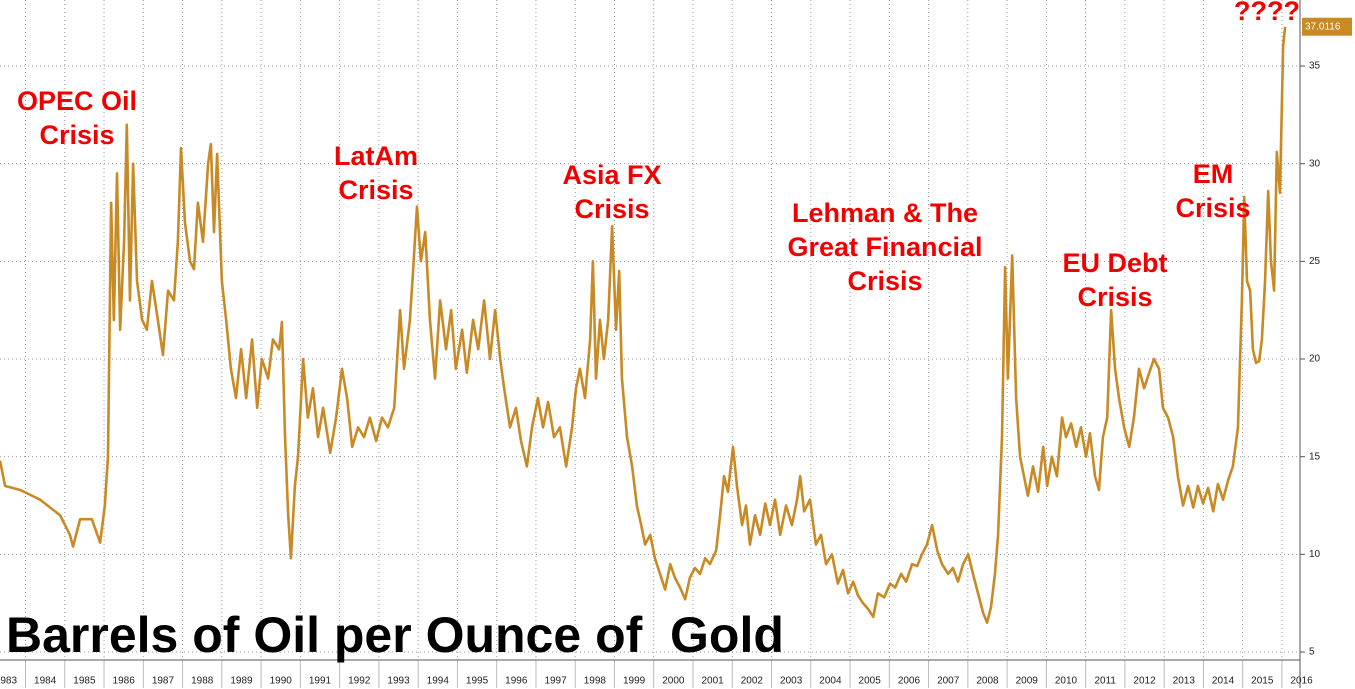 The image size is (1355, 689). What do you see at coordinates (1315, 554) in the screenshot?
I see `y-tick-label: 10` at bounding box center [1315, 554].